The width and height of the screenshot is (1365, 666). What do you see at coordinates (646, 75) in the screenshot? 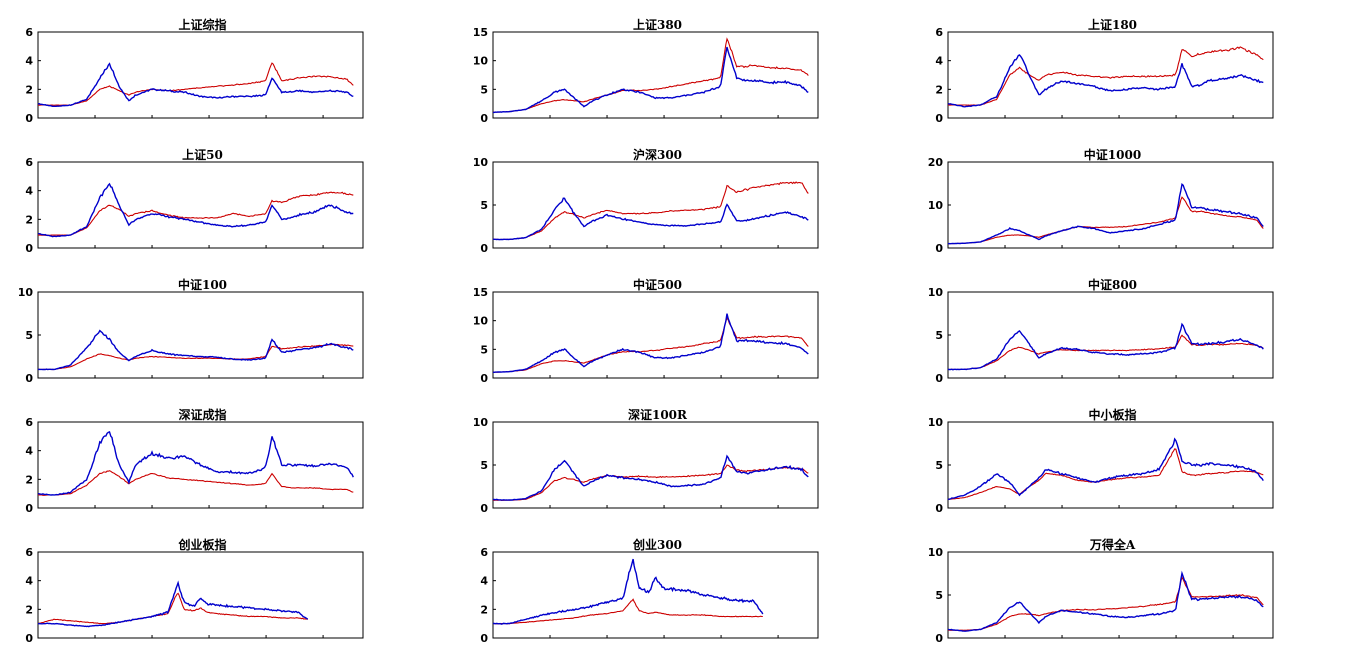
I see `chart-plot: 0 5 10 15` at bounding box center [646, 75].